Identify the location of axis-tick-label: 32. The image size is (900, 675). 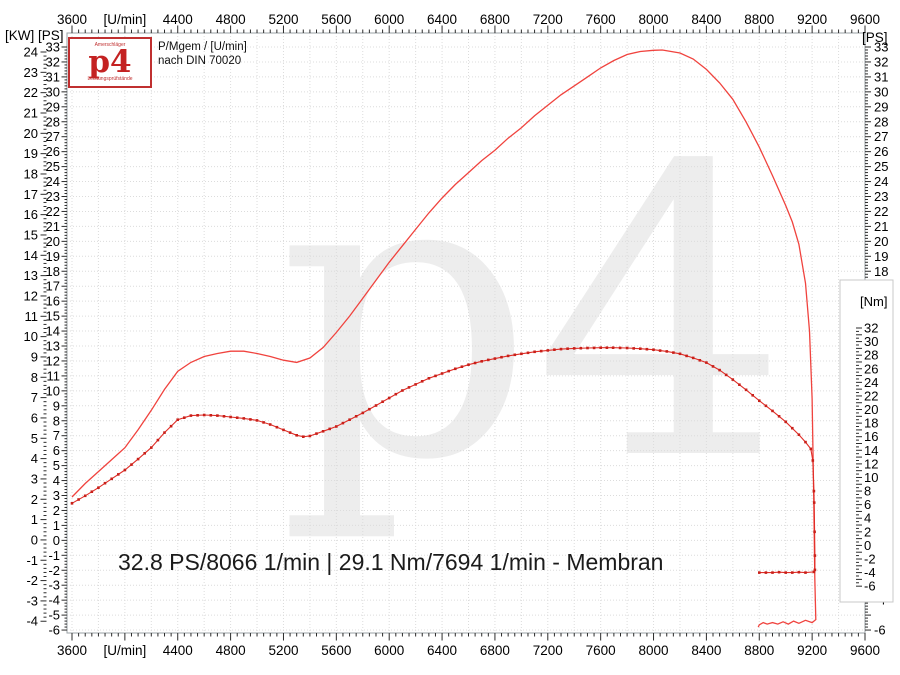
(881, 61).